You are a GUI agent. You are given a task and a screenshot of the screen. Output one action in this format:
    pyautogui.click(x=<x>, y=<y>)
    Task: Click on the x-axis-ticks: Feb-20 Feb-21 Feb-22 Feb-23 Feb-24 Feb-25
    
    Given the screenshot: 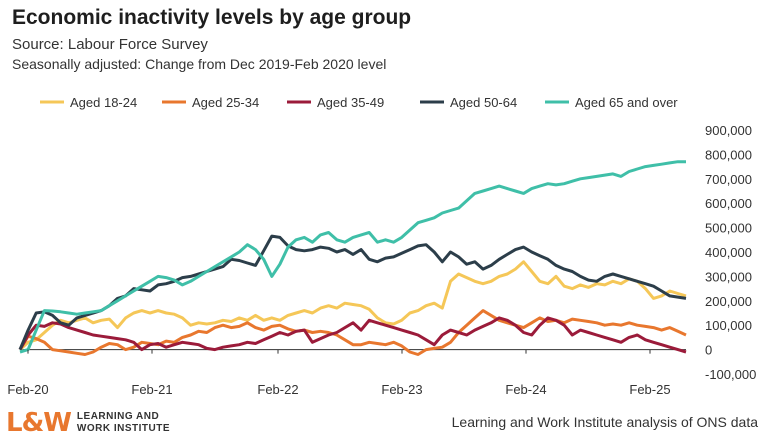 What is the action you would take?
    pyautogui.click(x=339, y=373)
    